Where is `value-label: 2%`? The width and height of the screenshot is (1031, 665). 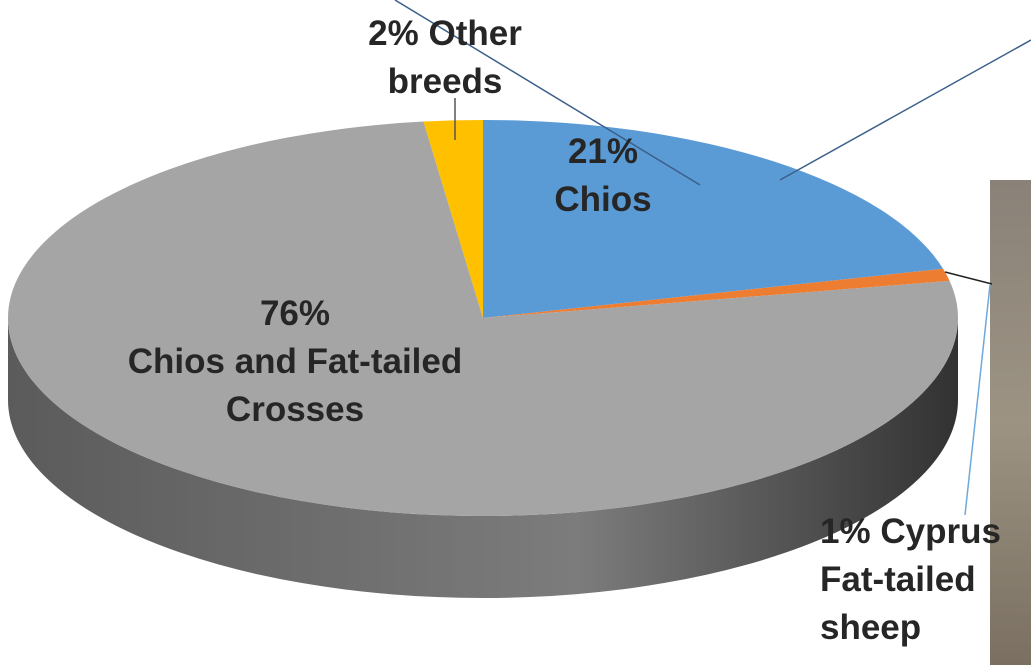
value-label: 2% is located at coordinates (393, 33).